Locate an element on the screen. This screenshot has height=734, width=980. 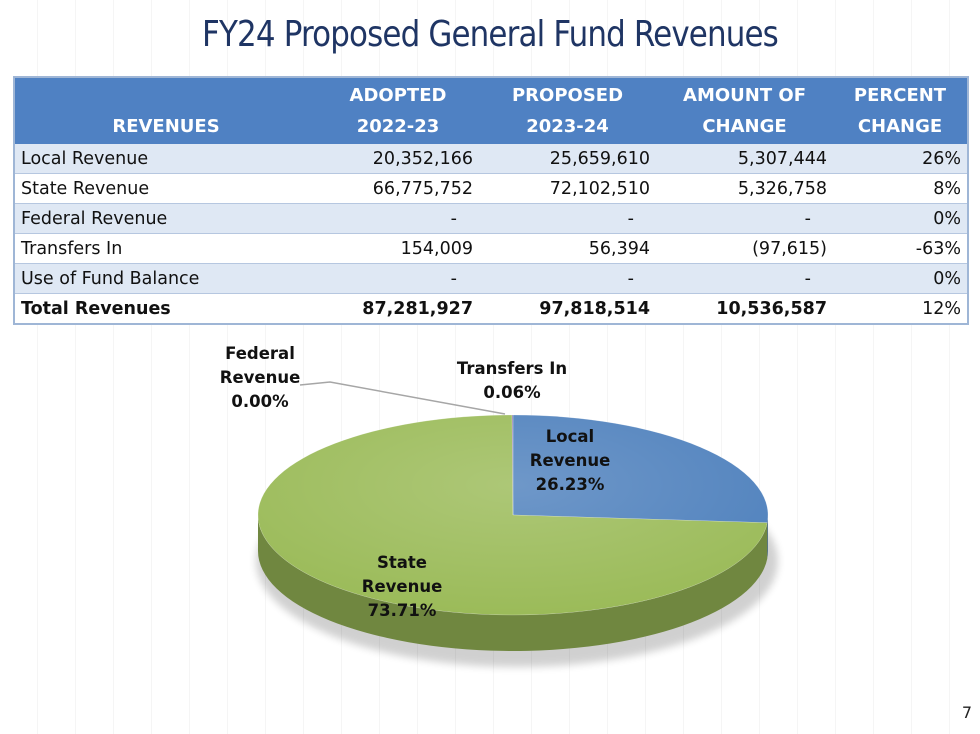
adopted-value: 20,352,166 is located at coordinates (398, 159).